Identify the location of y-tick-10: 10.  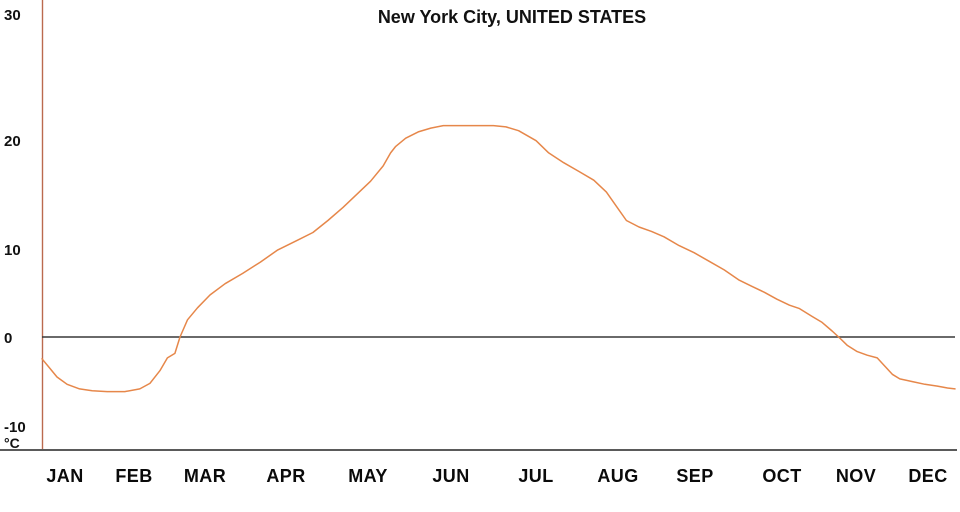
(12, 250).